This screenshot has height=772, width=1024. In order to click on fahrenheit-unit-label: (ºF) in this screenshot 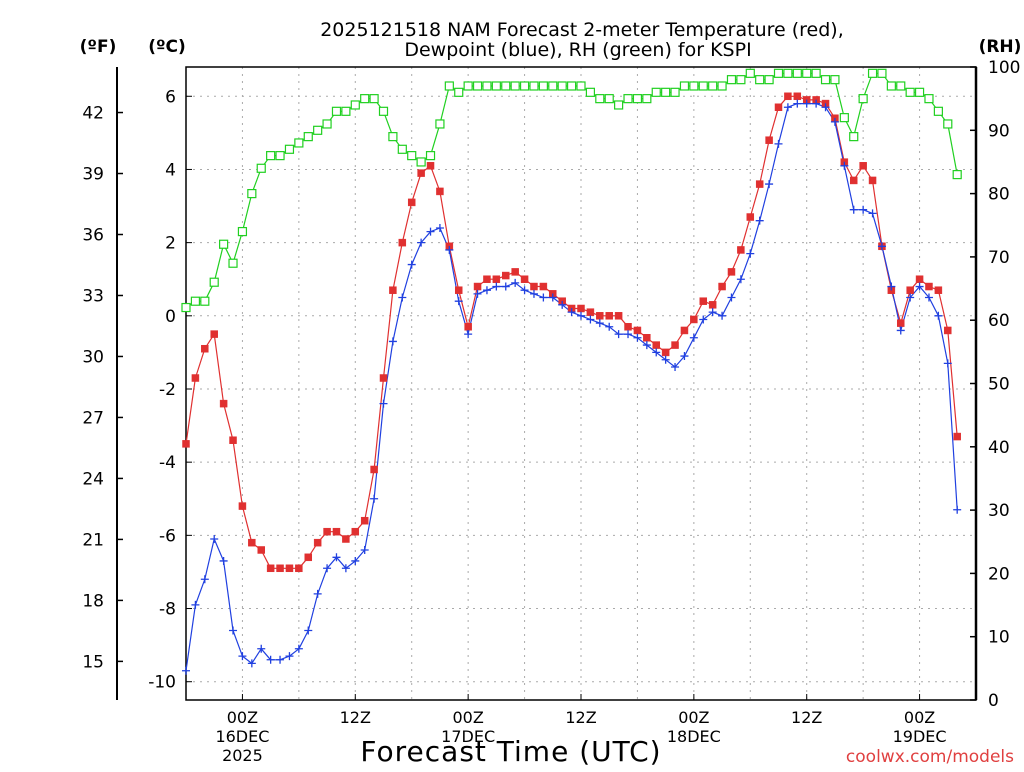, I will do `click(98, 47)`.